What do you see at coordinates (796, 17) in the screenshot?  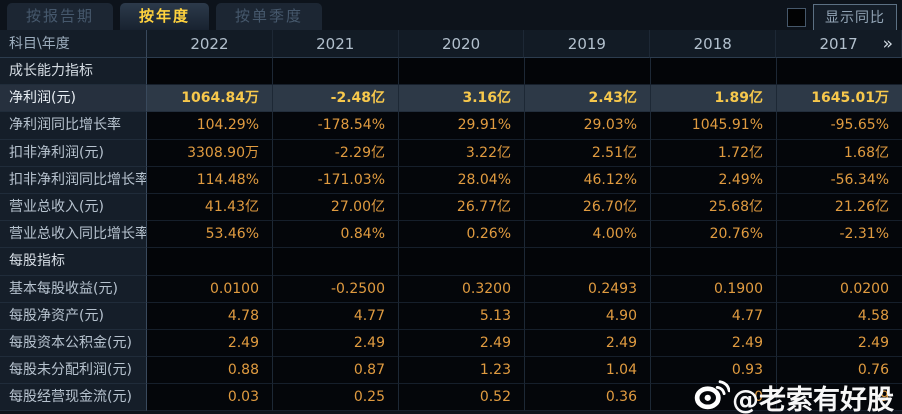 I see `show-yoy-checkbox` at bounding box center [796, 17].